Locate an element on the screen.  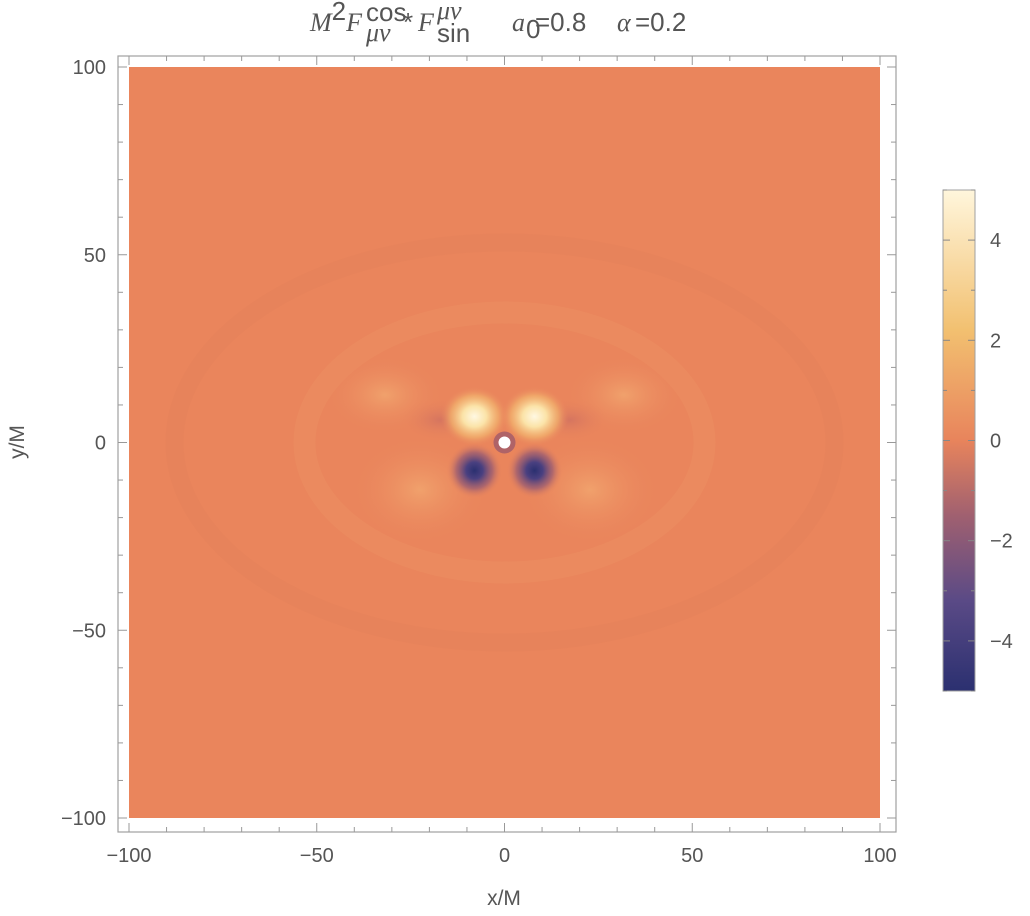
title-F1: F is located at coordinates (354, 22).